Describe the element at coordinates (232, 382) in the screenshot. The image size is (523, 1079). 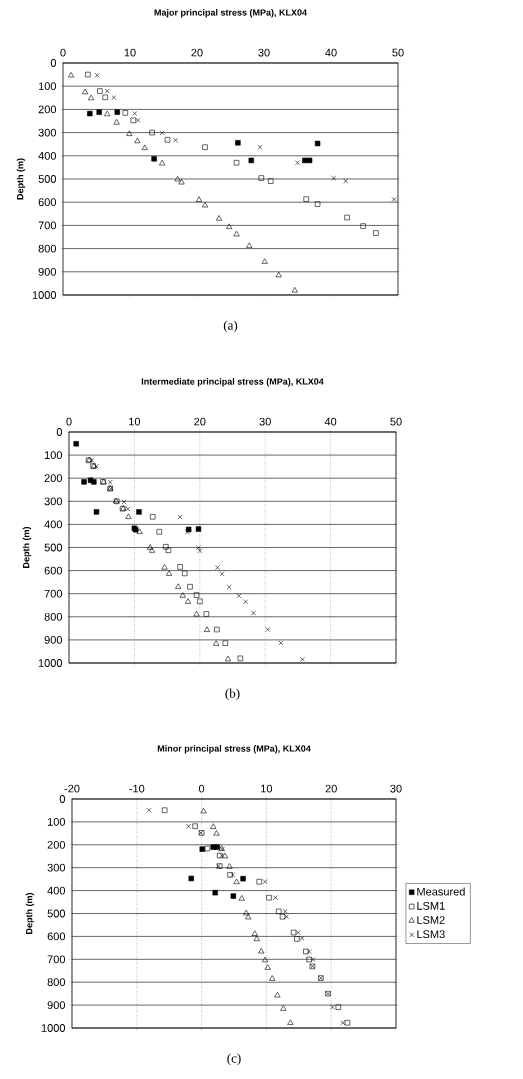
I see `chart-title: Intermediate principal stress (MPa), KLX04` at that location.